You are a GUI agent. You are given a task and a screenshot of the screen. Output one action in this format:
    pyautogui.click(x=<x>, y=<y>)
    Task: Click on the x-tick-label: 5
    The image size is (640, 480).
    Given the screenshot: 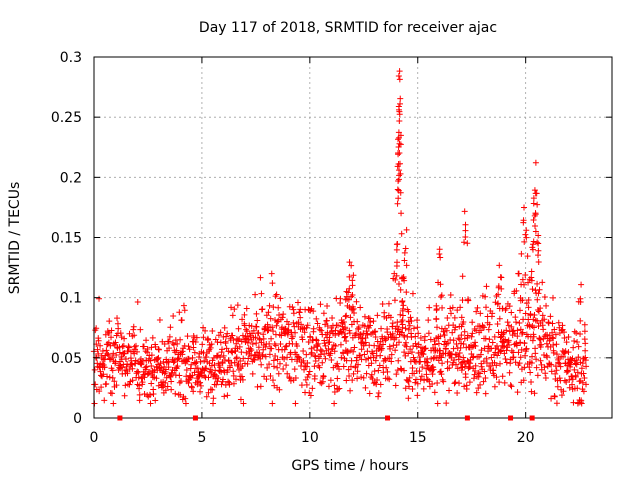 What is the action you would take?
    pyautogui.click(x=201, y=438)
    